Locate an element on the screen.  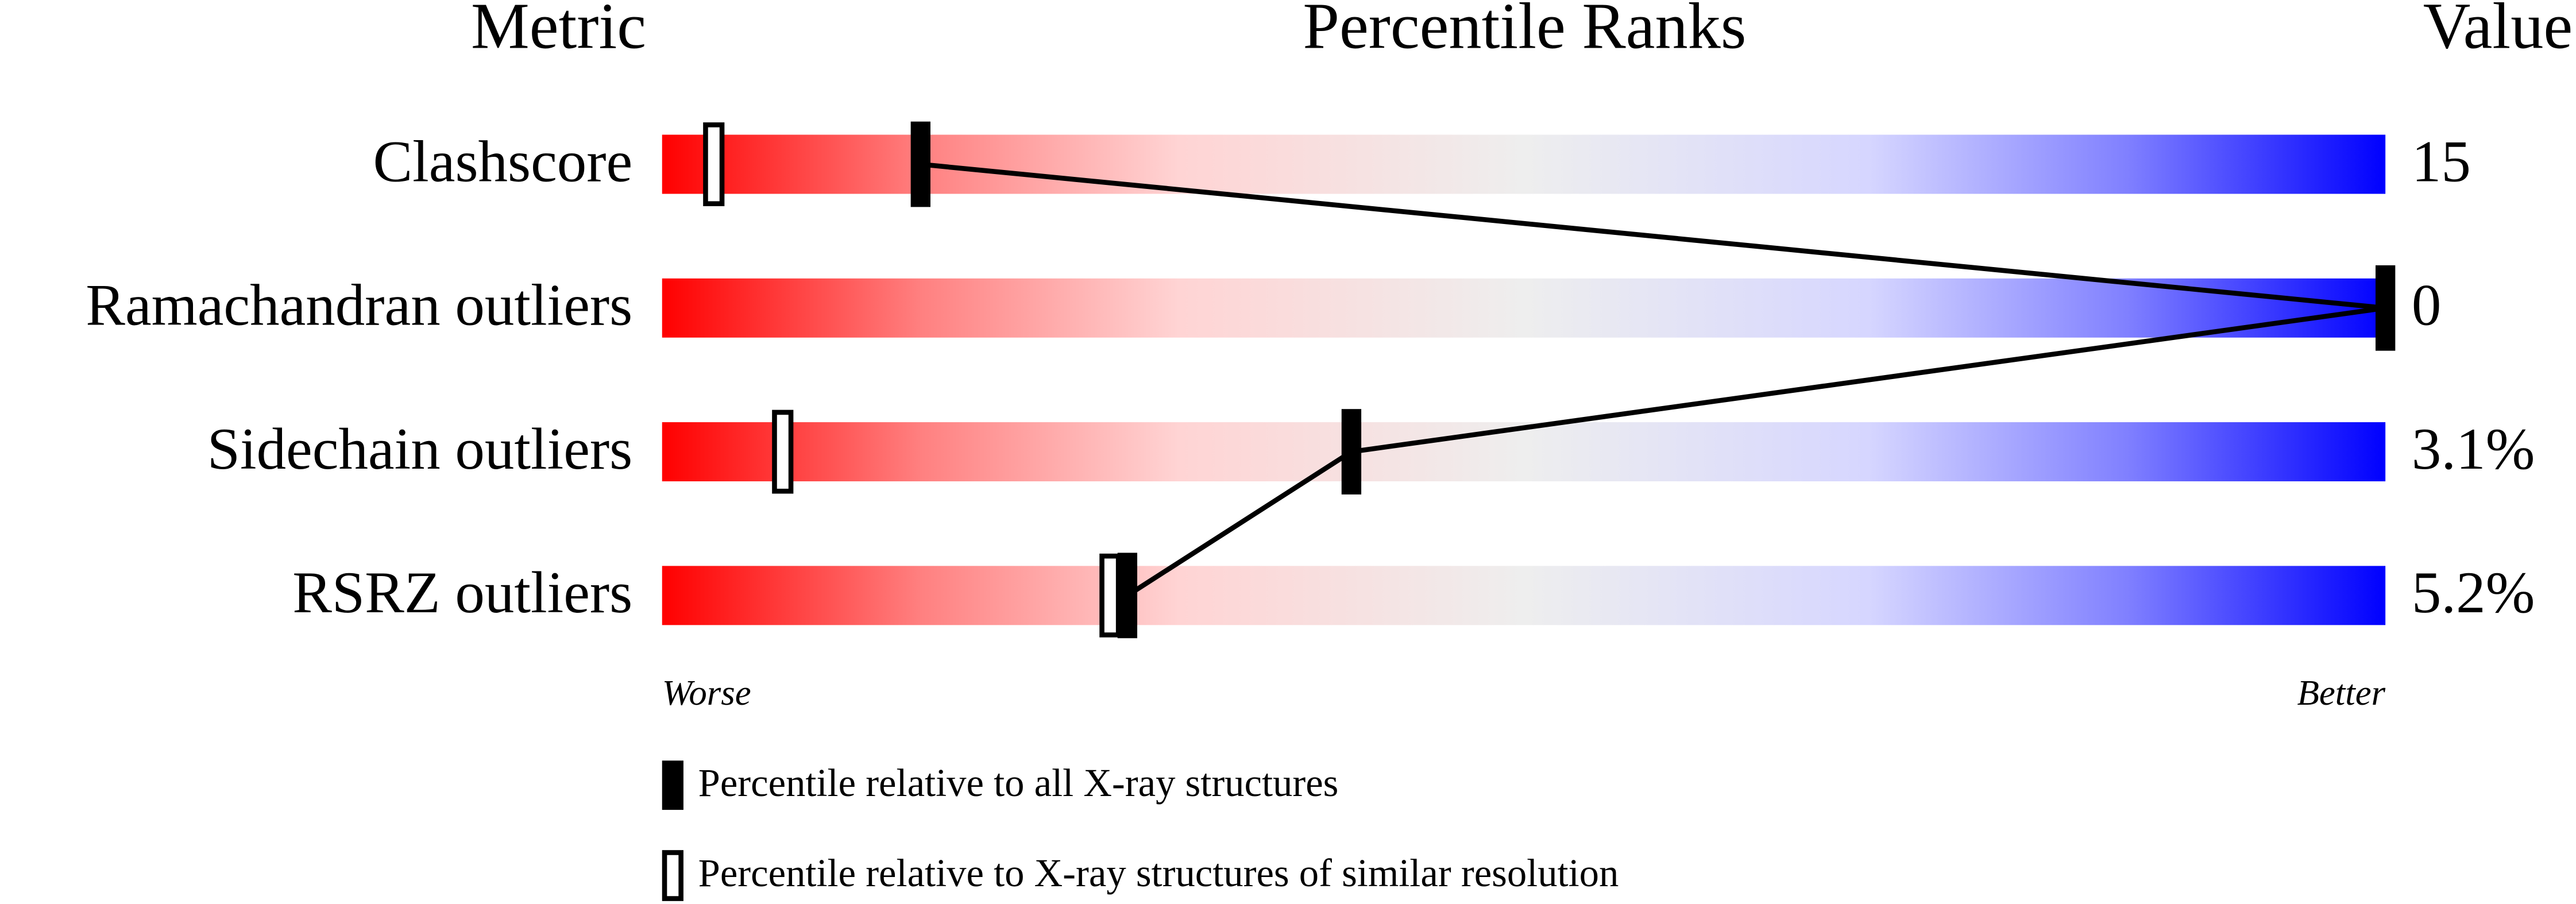
column-header: Metric is located at coordinates (558, 31).